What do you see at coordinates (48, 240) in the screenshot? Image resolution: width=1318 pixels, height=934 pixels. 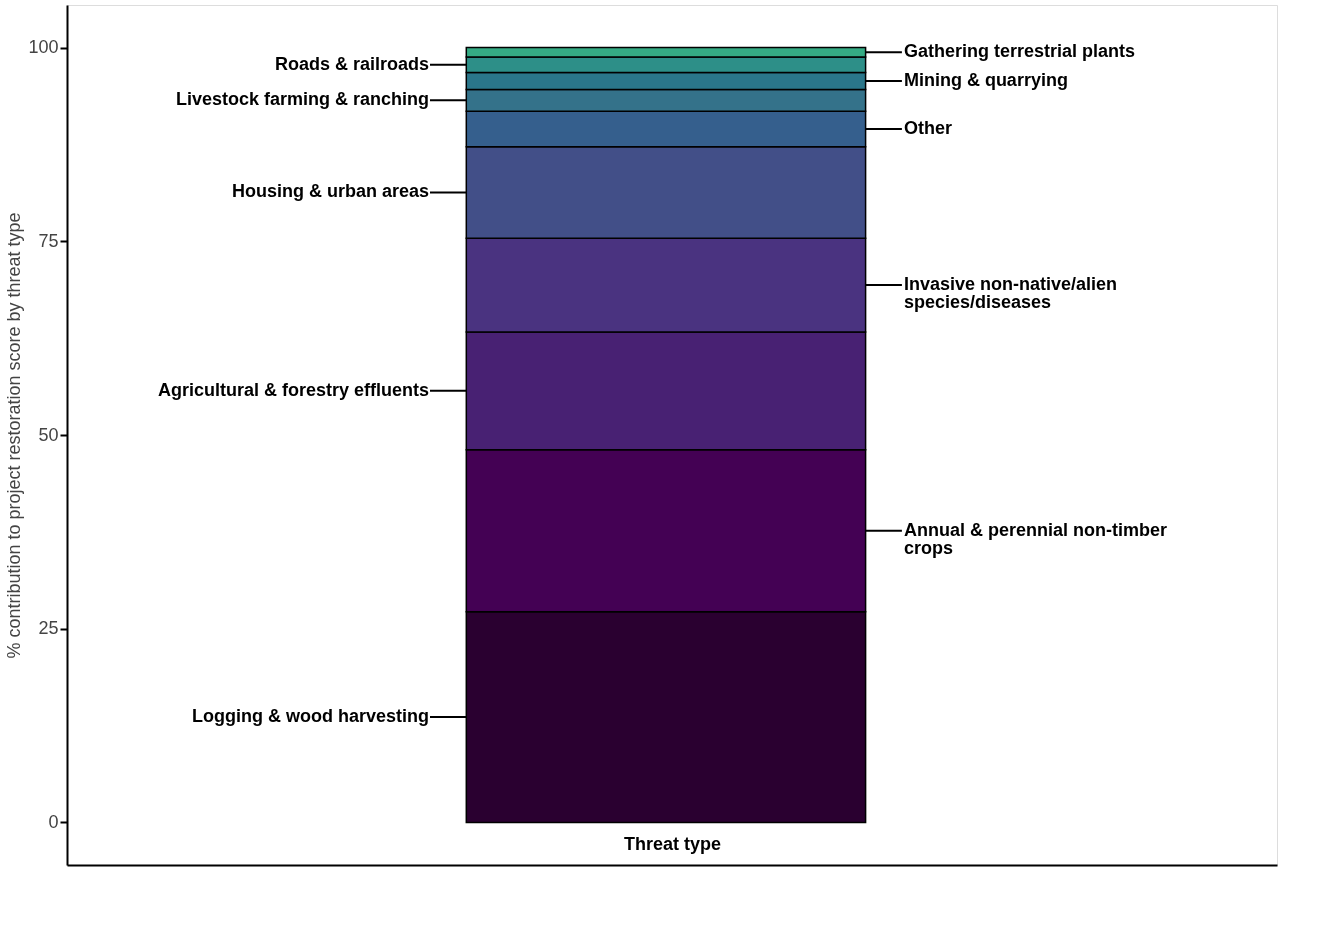 I see `y-tick-label: 75` at bounding box center [48, 240].